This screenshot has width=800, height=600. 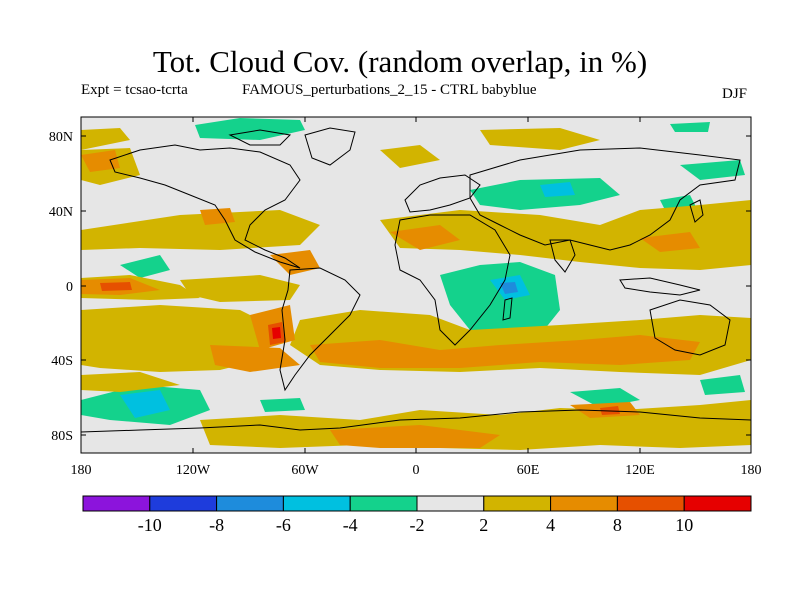 What do you see at coordinates (260, 137) in the screenshot?
I see `coastline-arctic` at bounding box center [260, 137].